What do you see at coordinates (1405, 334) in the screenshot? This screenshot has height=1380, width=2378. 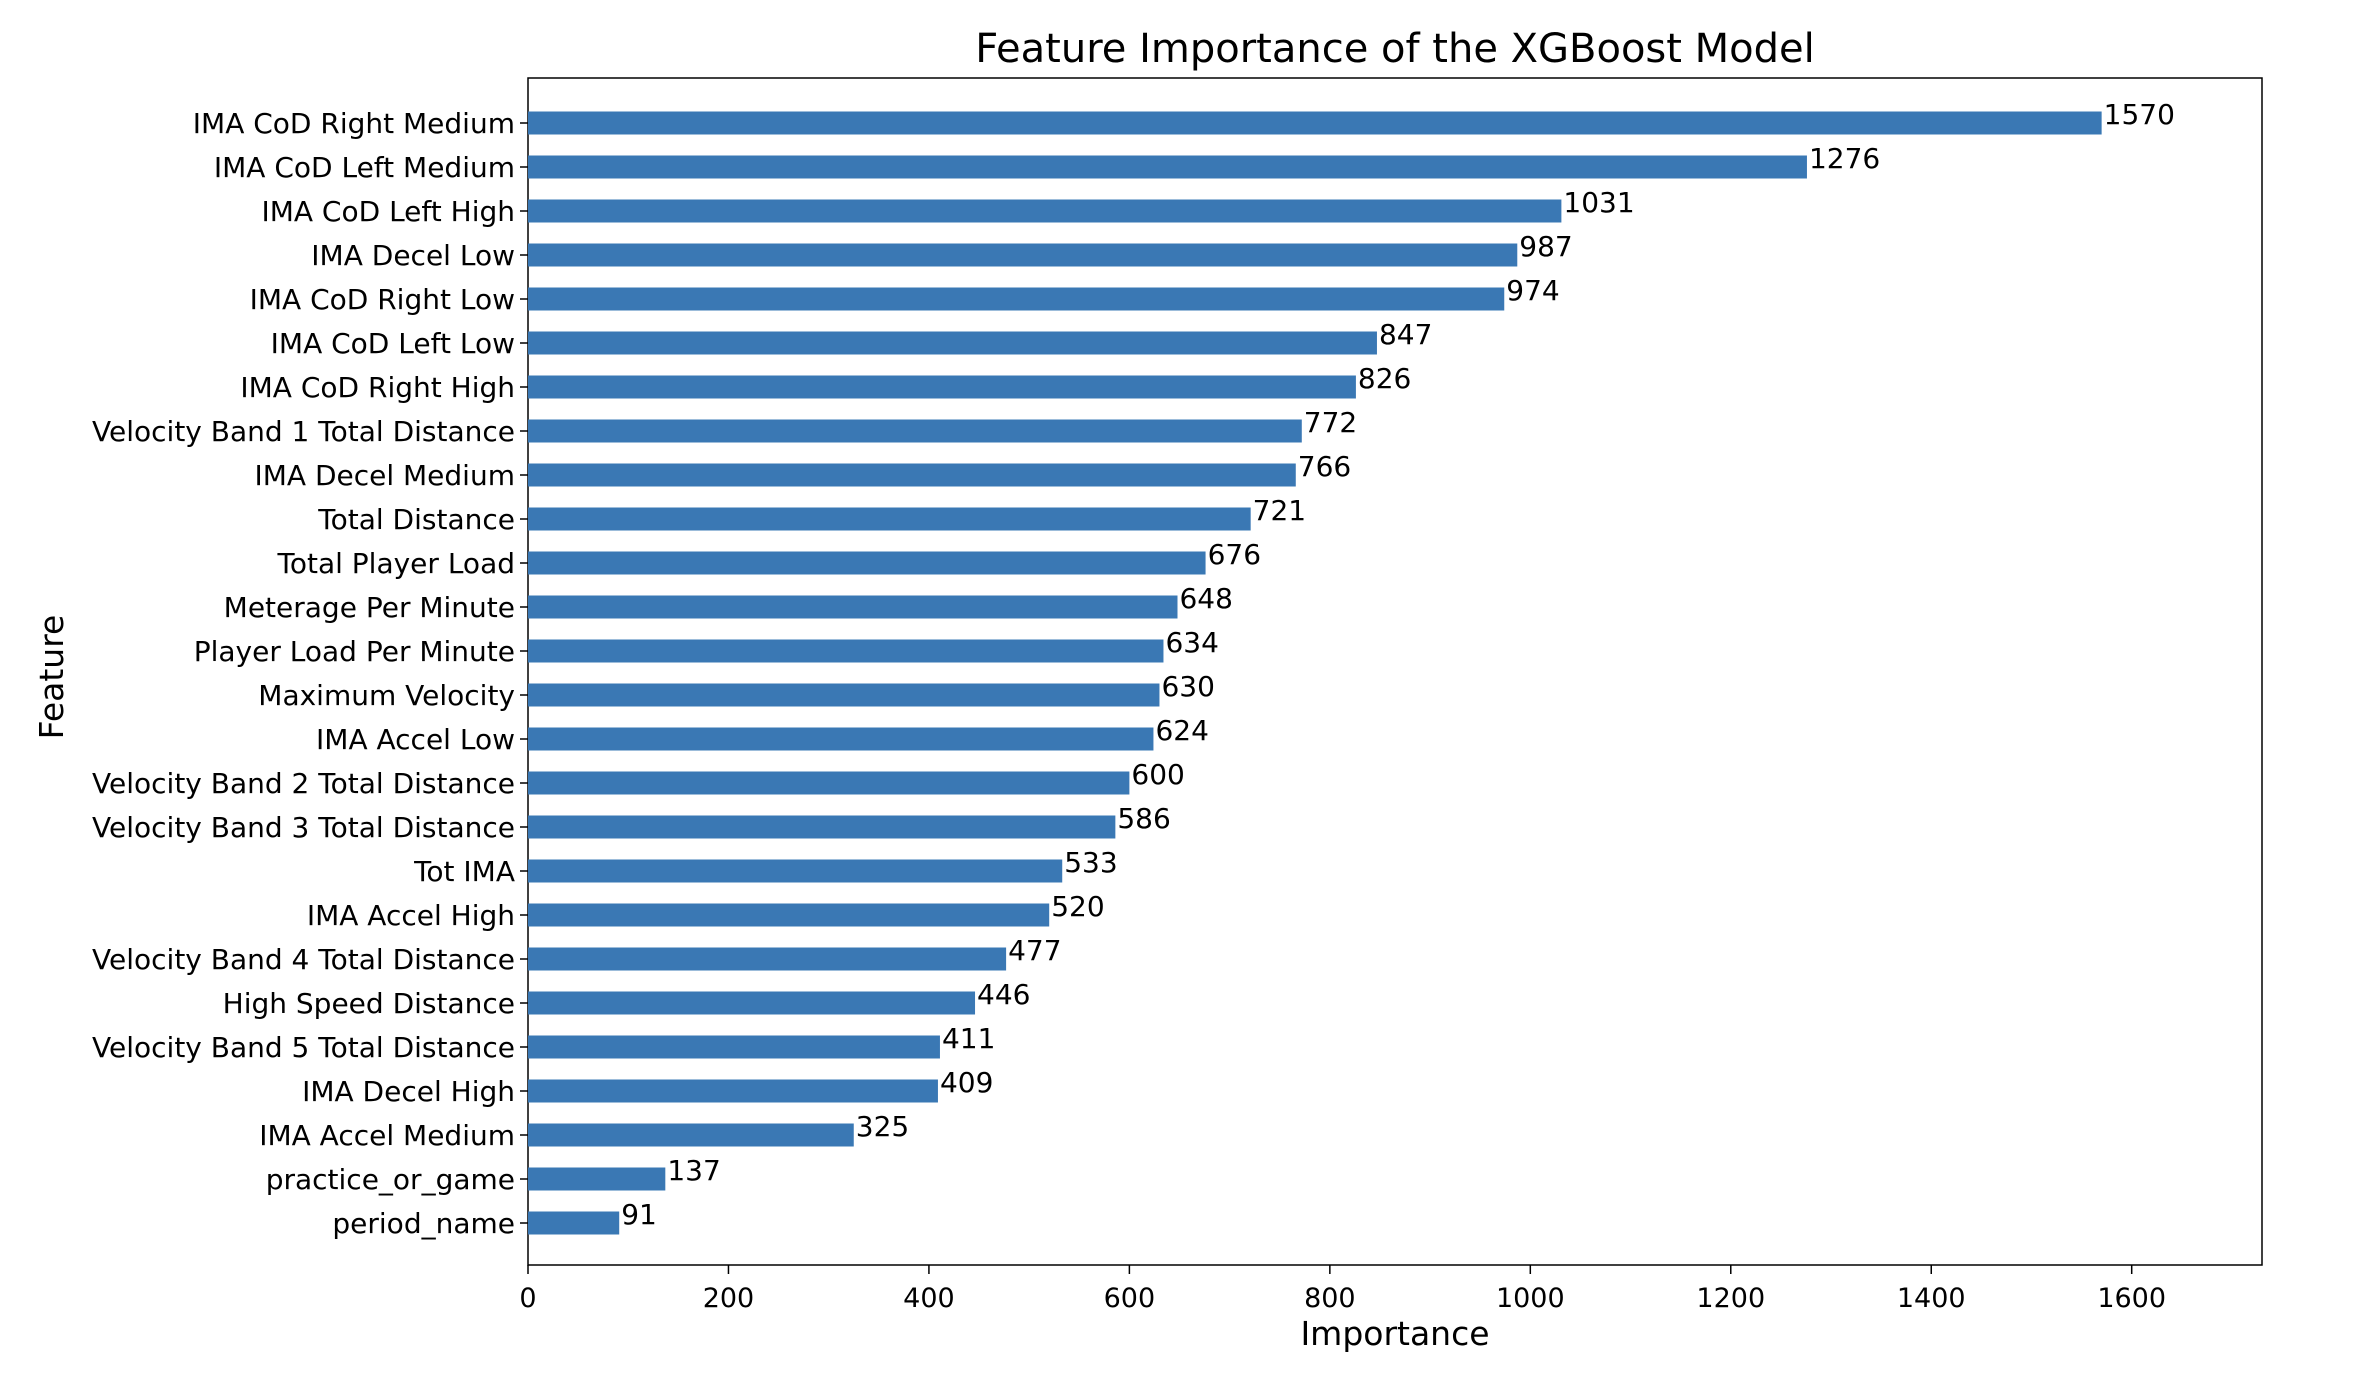 I see `value-label: 847` at bounding box center [1405, 334].